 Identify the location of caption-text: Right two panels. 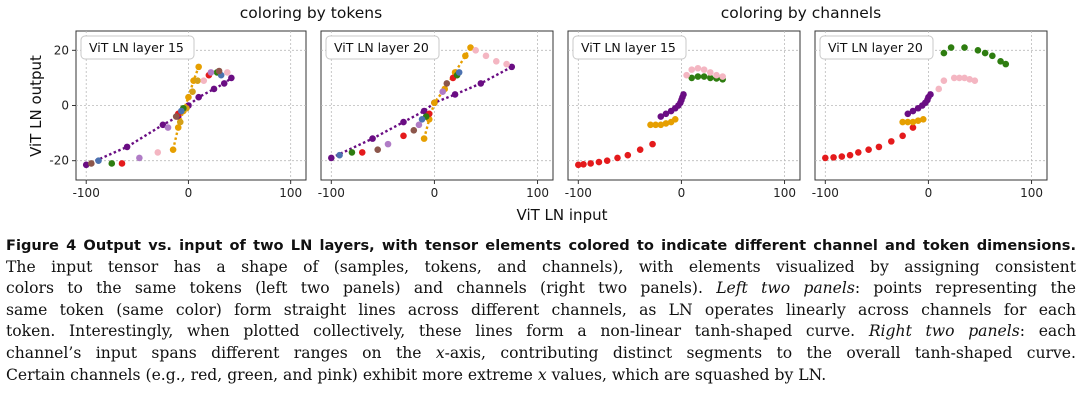
(944, 331).